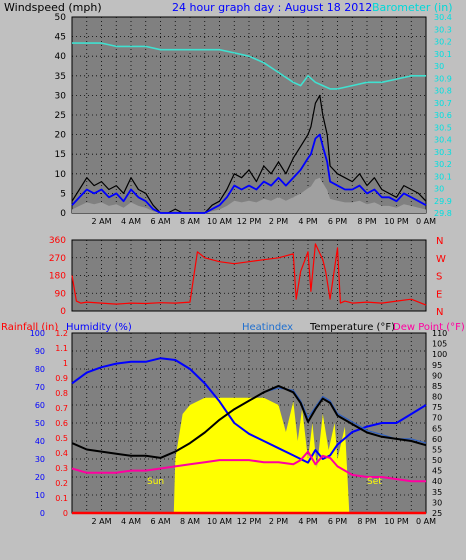  What do you see at coordinates (278, 521) in the screenshot?
I see `temperature-panel-x-tick-label: 2 PM` at bounding box center [278, 521].